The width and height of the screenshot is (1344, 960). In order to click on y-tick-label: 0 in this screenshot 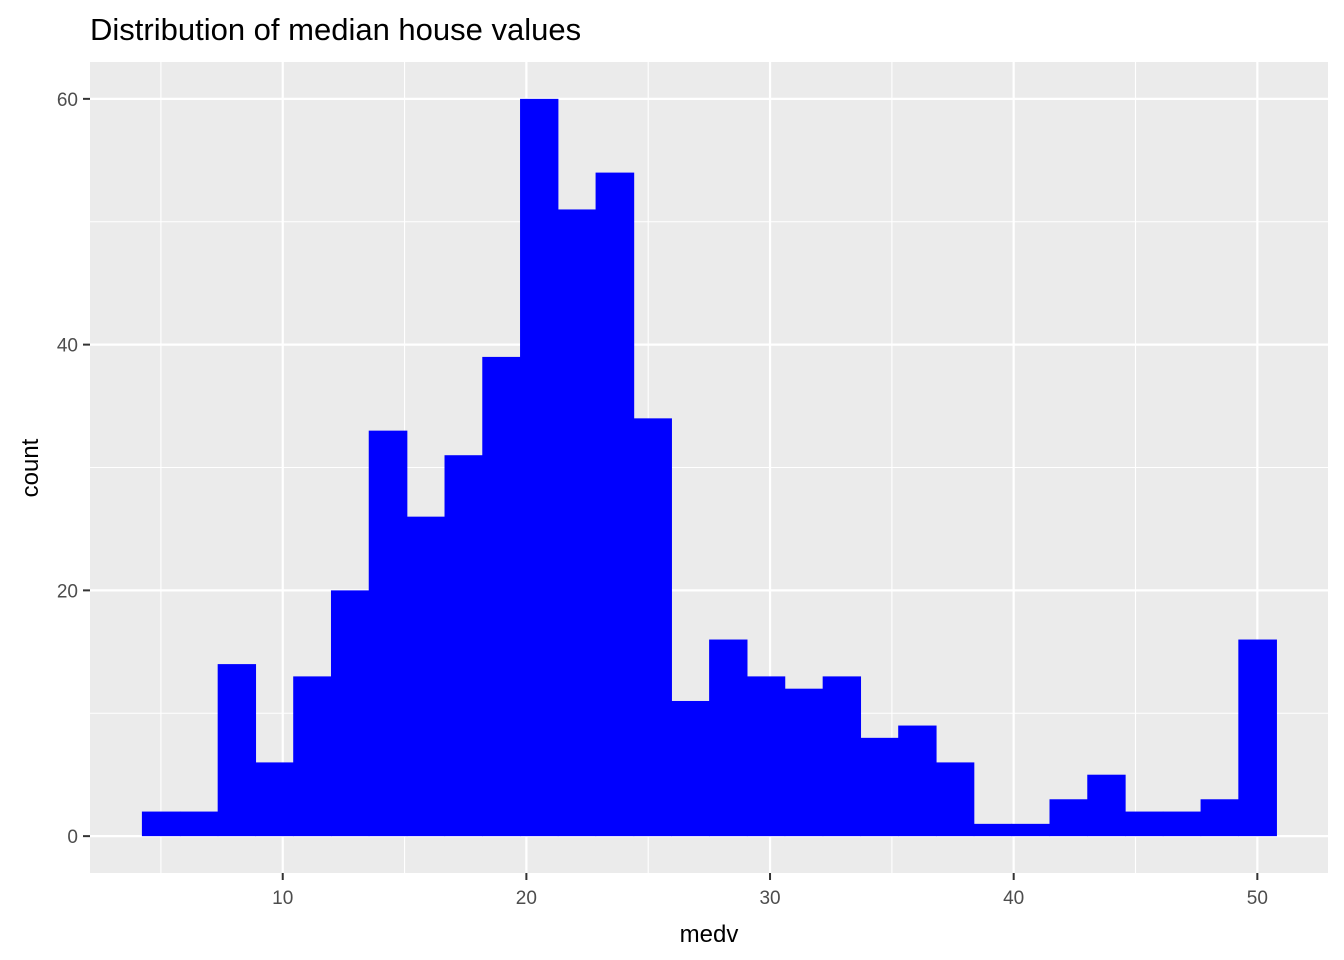, I will do `click(72, 837)`.